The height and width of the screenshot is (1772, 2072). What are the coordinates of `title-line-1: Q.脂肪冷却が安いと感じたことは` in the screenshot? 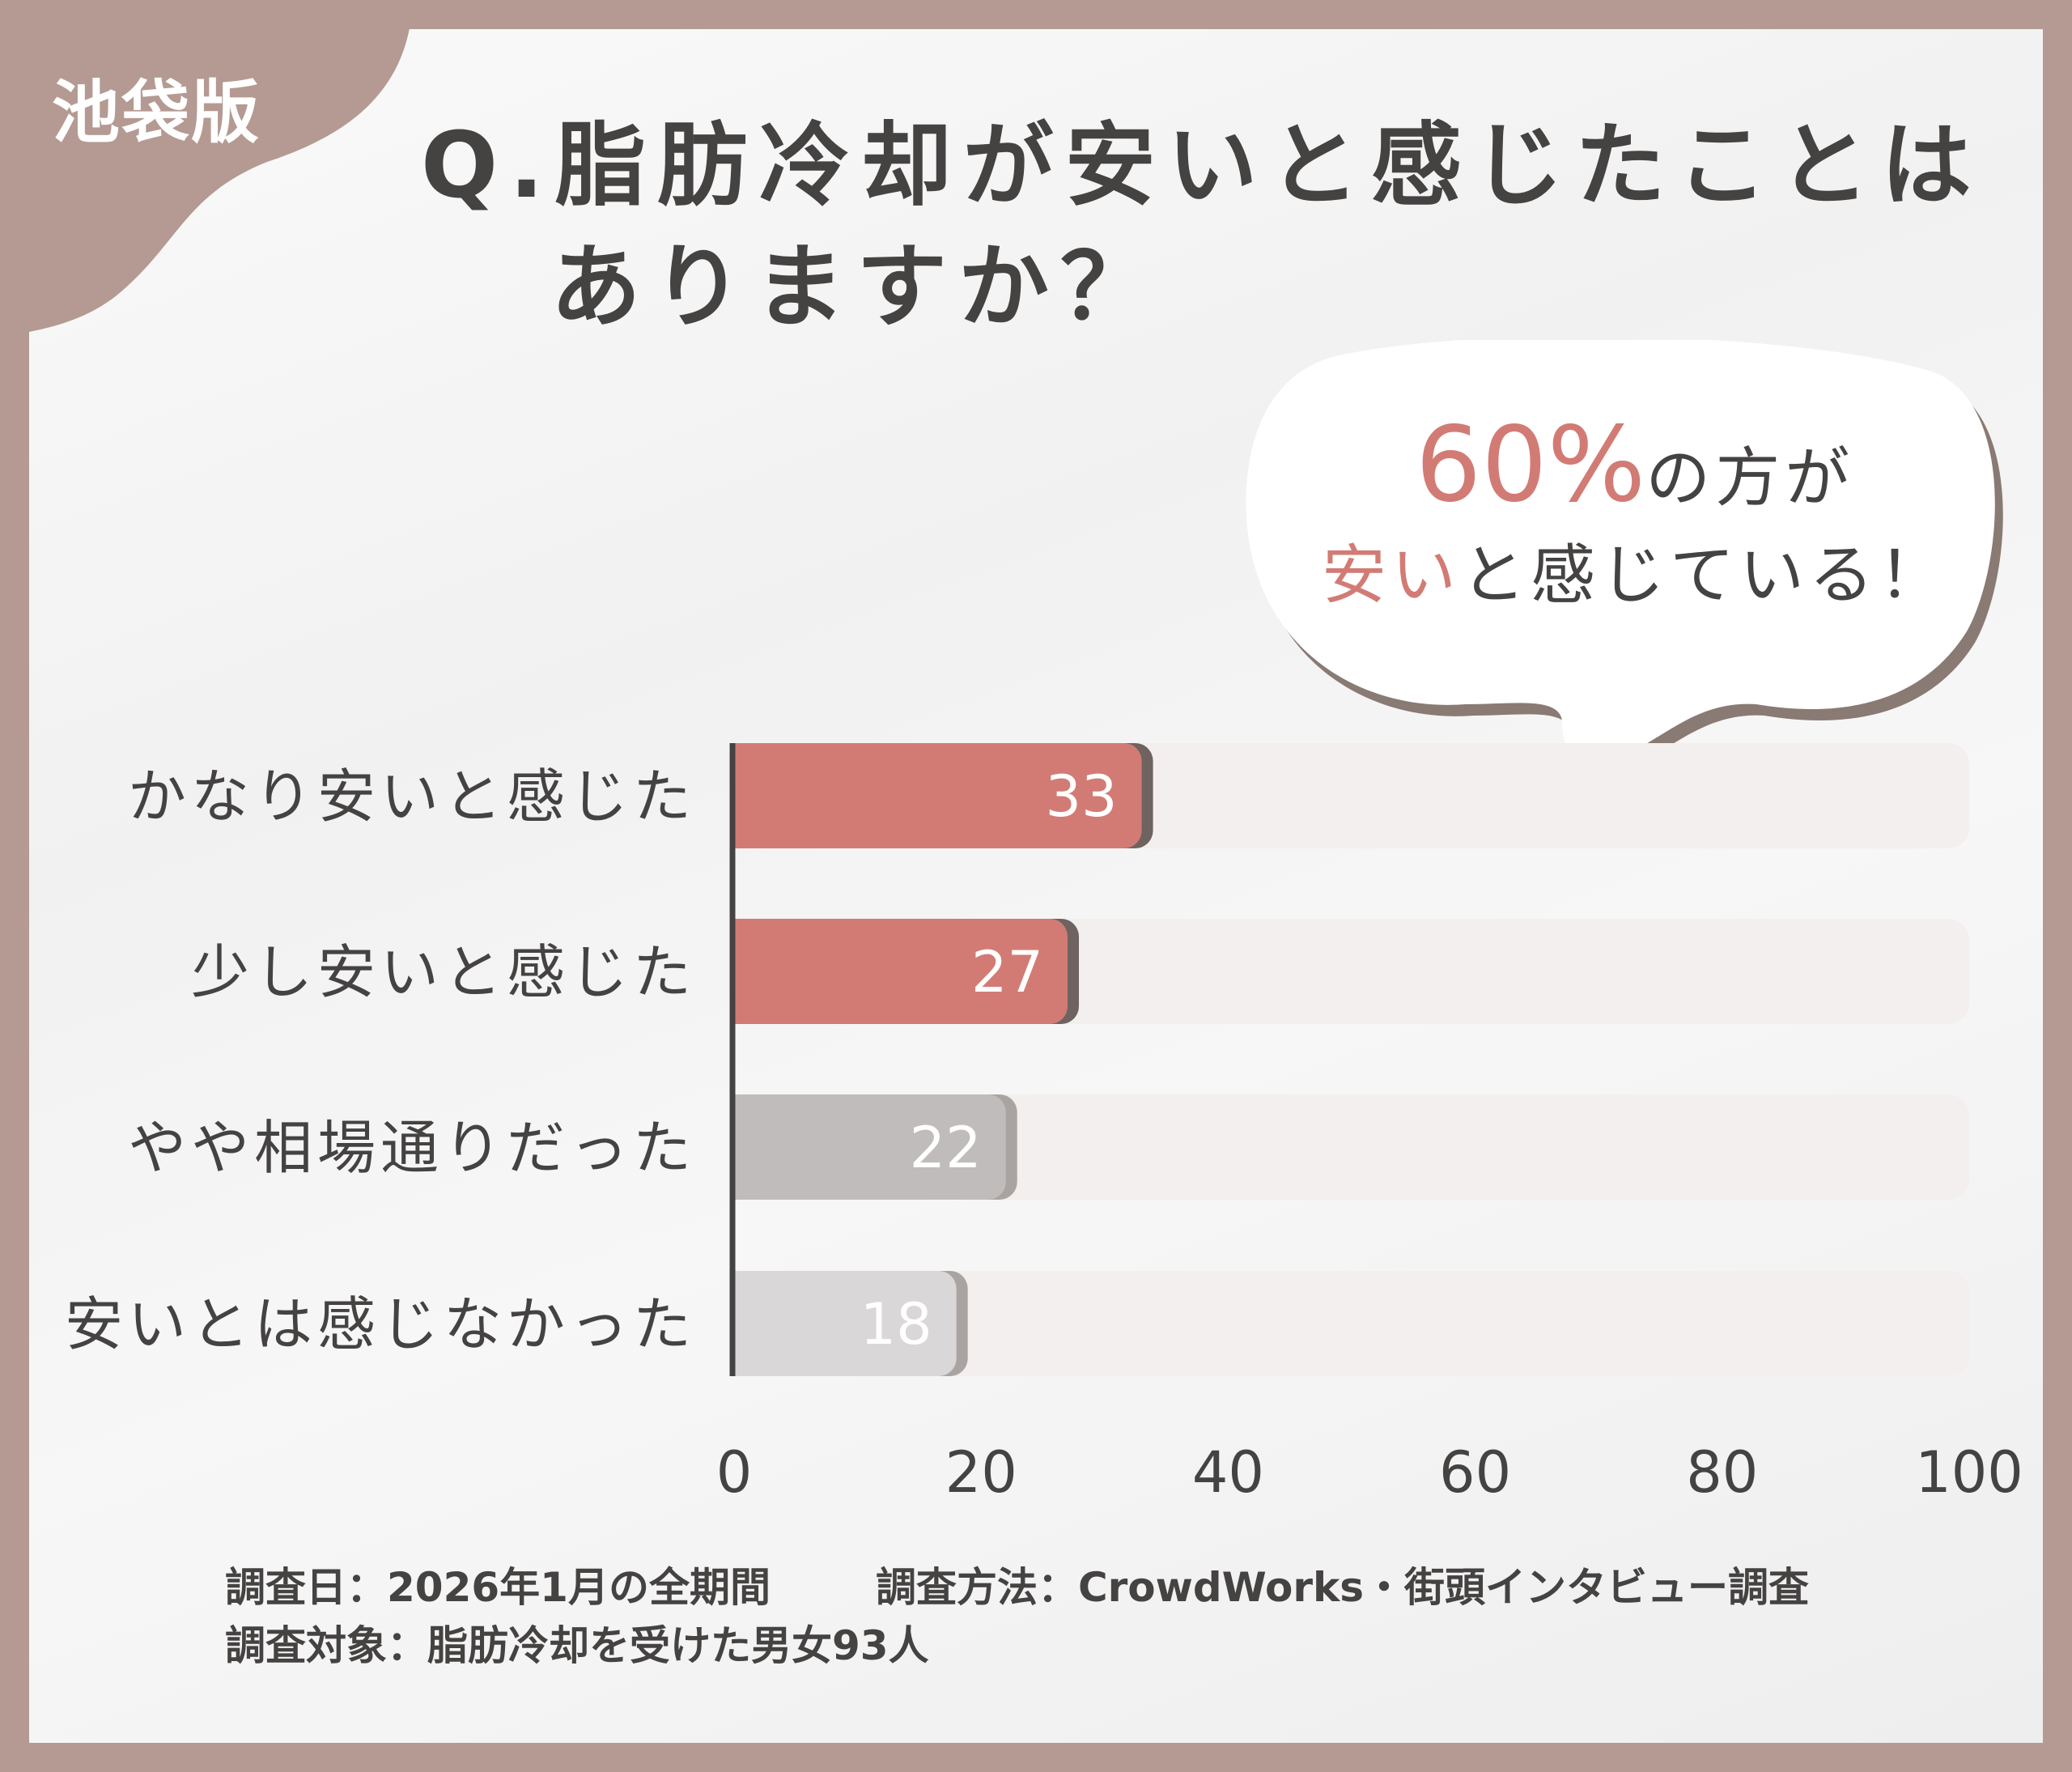 It's located at (1202, 166).